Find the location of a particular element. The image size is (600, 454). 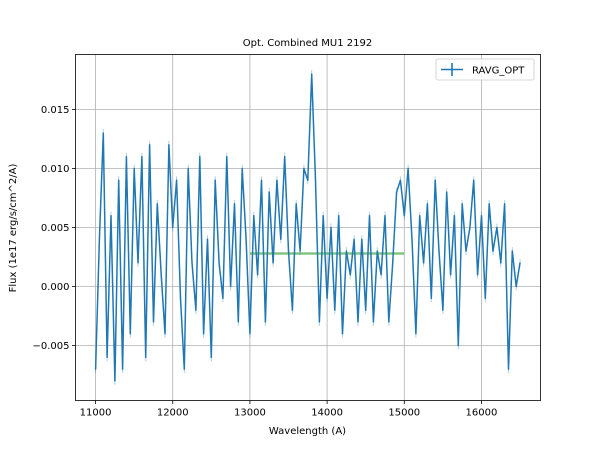

x-tick-label: 11000 is located at coordinates (96, 413).